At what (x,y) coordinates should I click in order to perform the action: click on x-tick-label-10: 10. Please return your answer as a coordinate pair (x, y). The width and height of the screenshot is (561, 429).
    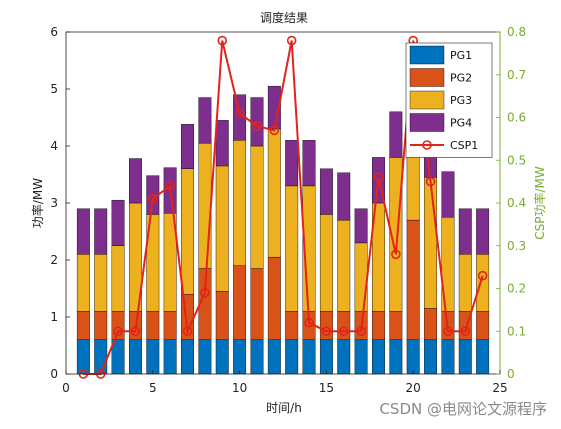
    Looking at the image, I should click on (239, 388).